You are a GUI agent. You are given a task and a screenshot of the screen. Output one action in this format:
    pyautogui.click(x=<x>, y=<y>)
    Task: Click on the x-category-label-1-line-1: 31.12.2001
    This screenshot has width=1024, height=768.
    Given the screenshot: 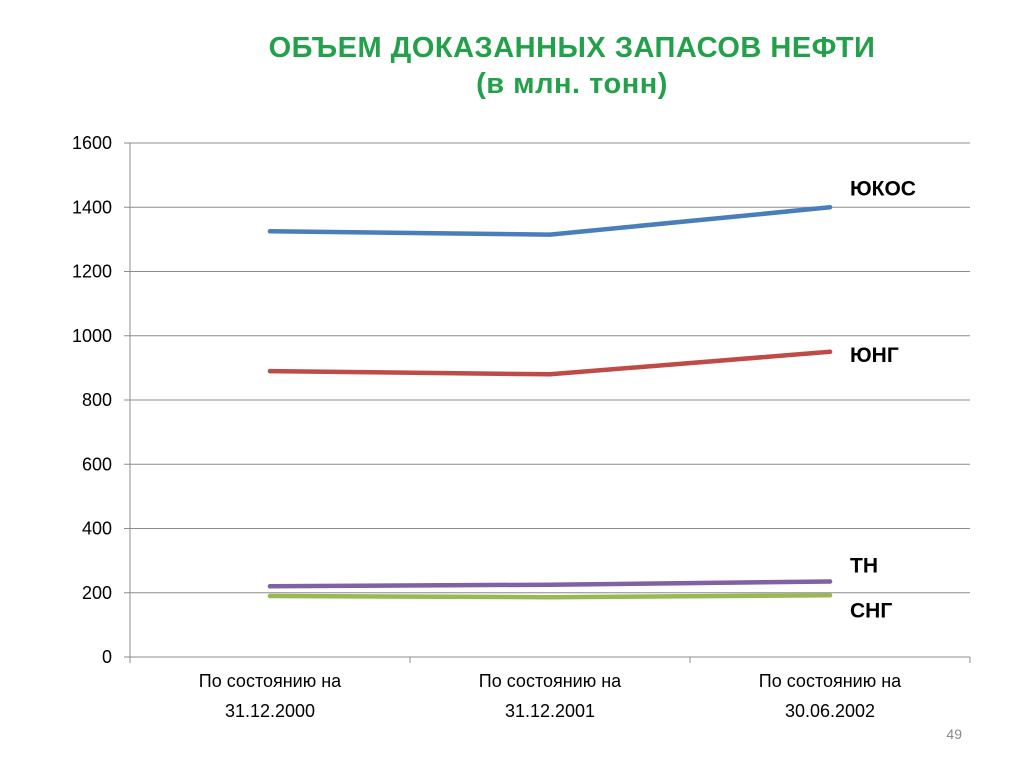 What is the action you would take?
    pyautogui.click(x=550, y=711)
    